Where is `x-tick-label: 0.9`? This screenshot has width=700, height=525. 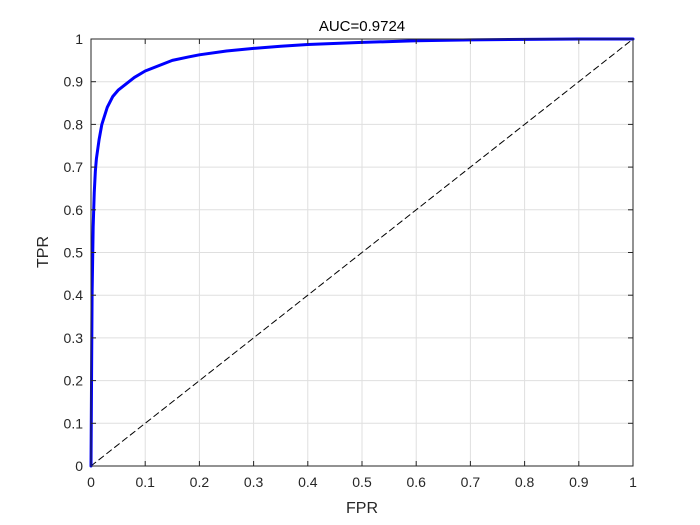 x-tick-label: 0.9 is located at coordinates (579, 482).